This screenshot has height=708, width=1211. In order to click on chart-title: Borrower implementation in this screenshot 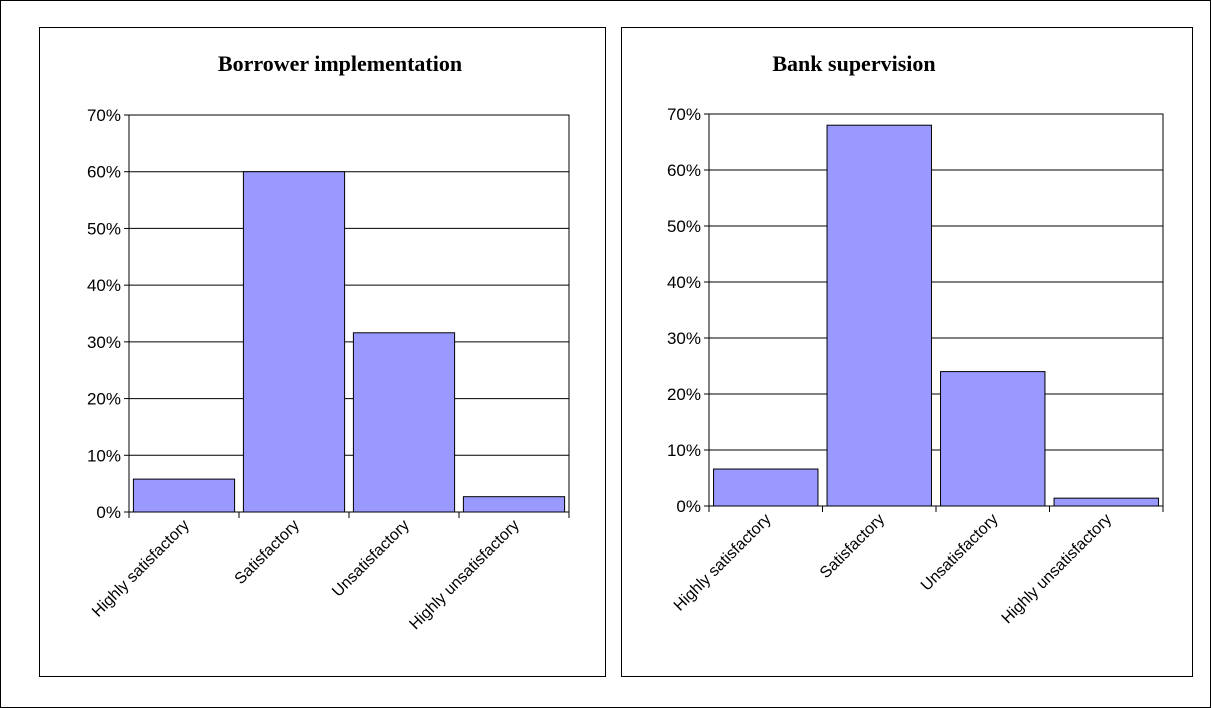, I will do `click(340, 63)`.